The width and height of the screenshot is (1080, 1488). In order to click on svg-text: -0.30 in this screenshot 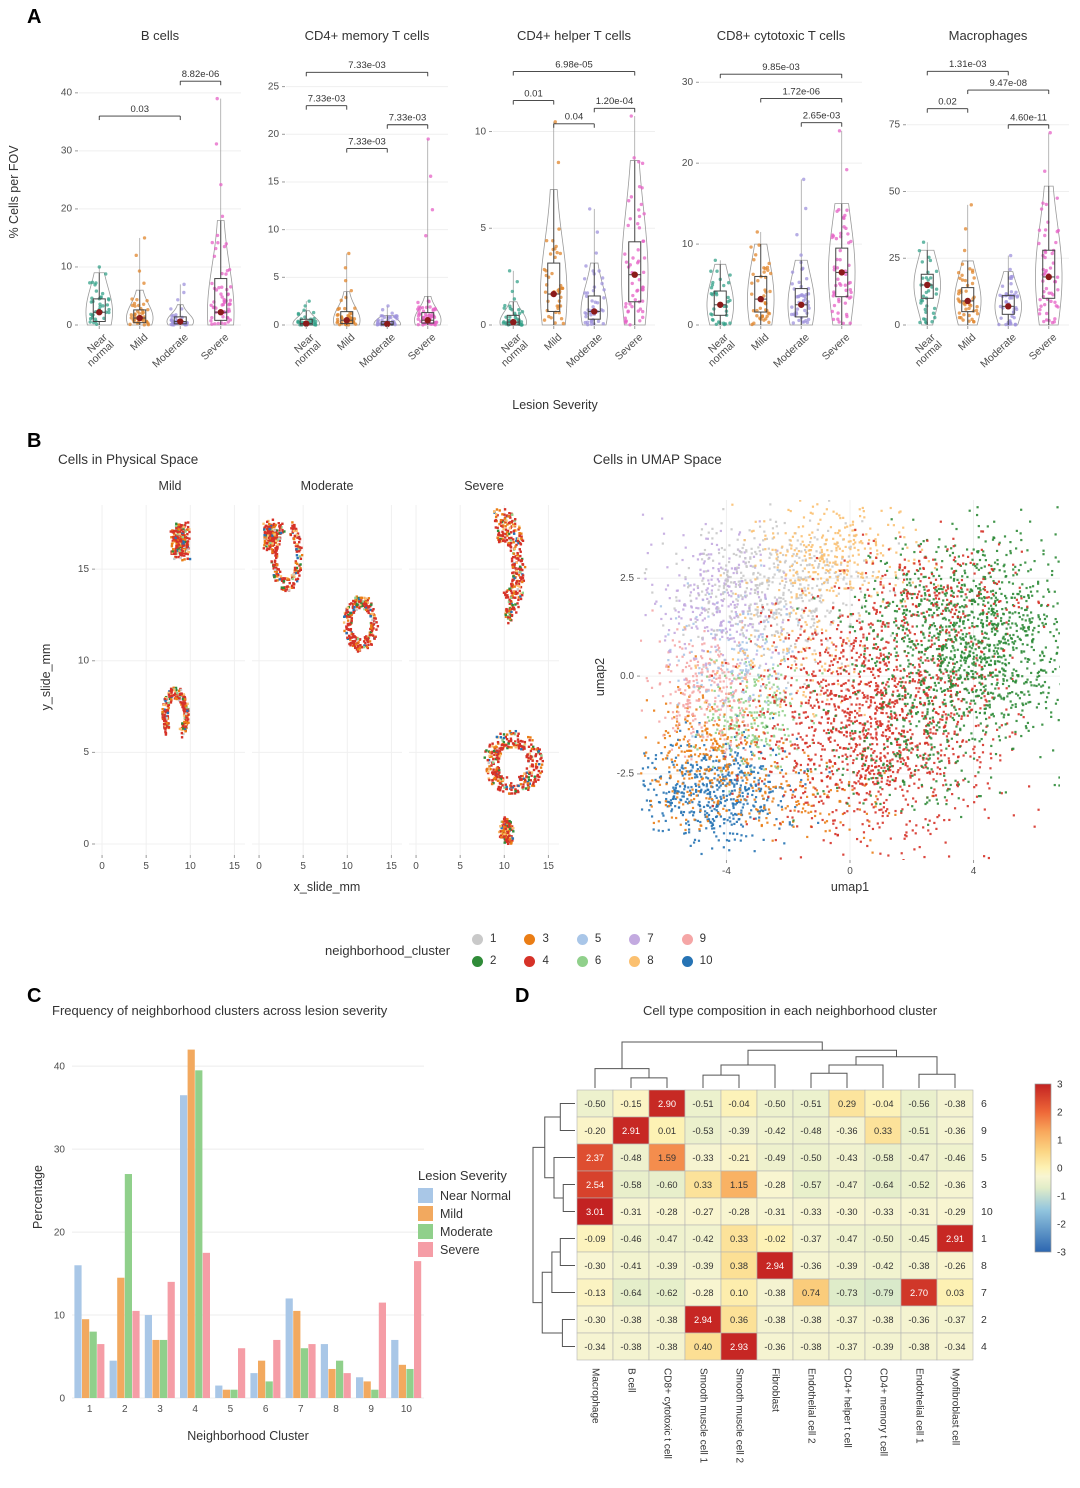, I will do `click(594, 1266)`.